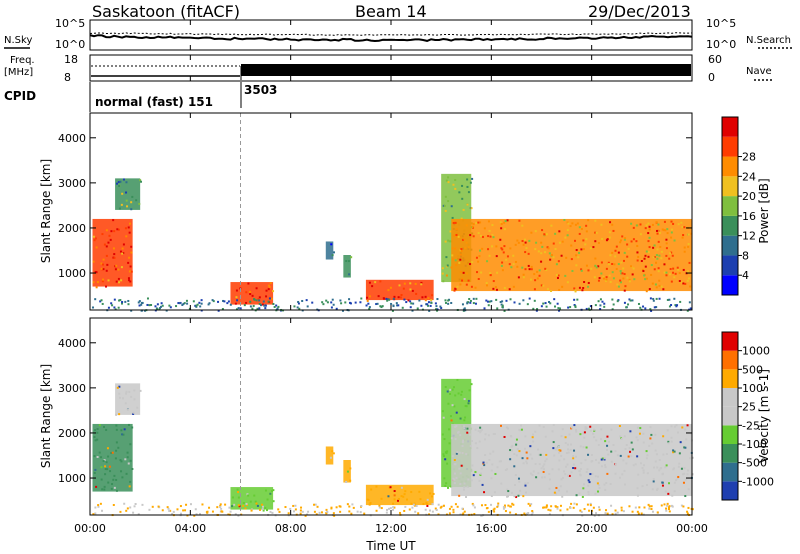  What do you see at coordinates (745, 255) in the screenshot?
I see `colorbar-tick-label: 8` at bounding box center [745, 255].